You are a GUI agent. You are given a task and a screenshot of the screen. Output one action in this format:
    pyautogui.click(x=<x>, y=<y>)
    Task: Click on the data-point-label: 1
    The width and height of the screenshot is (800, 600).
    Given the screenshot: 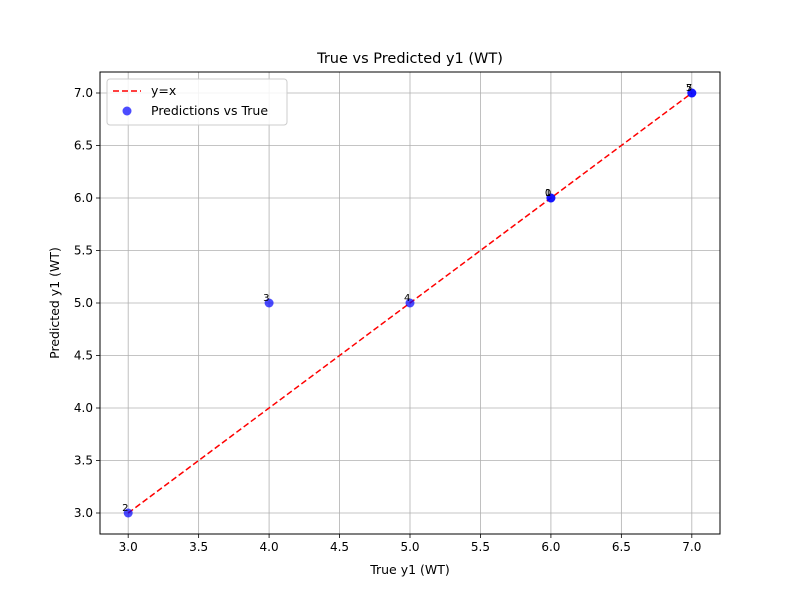 What is the action you would take?
    pyautogui.click(x=548, y=193)
    